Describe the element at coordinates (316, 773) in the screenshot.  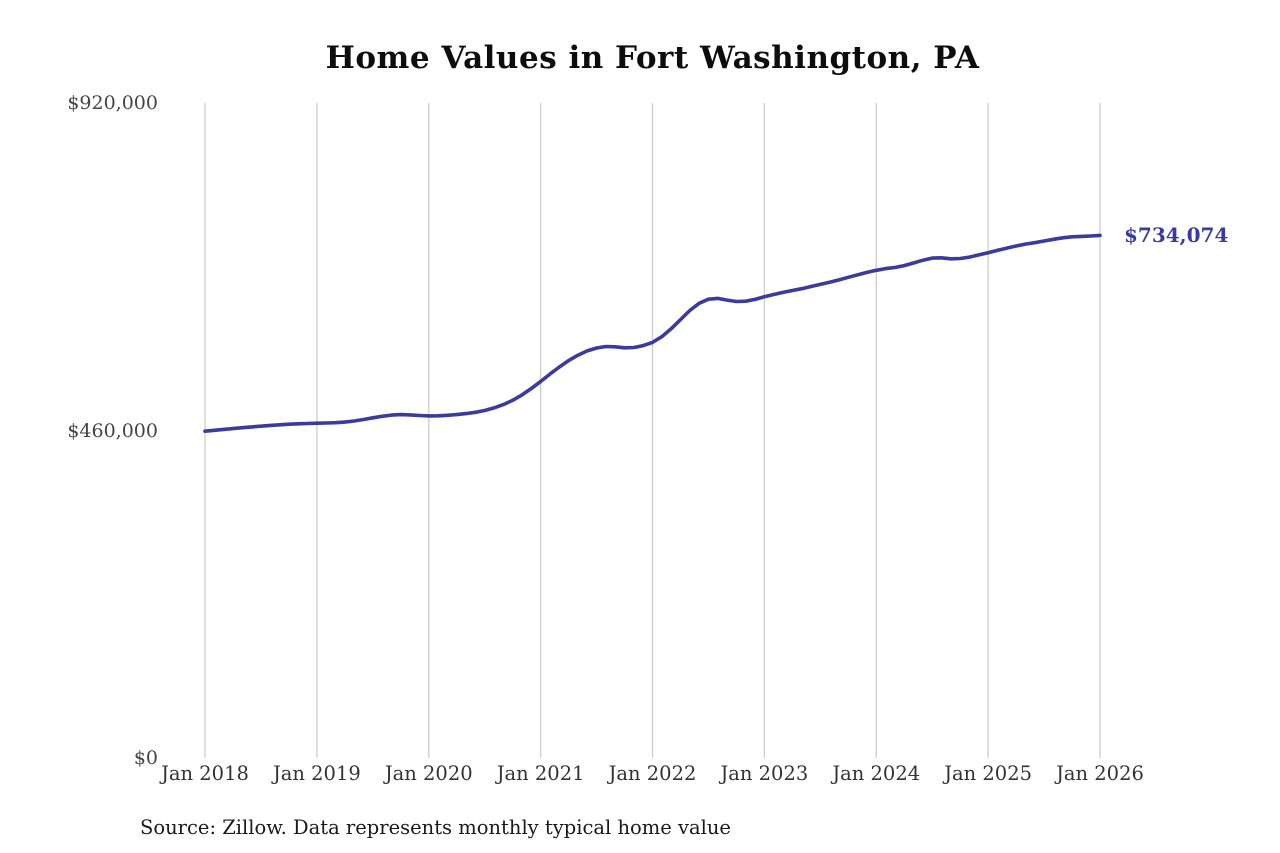
I see `x-axis-tick-label: Jan 2019` at that location.